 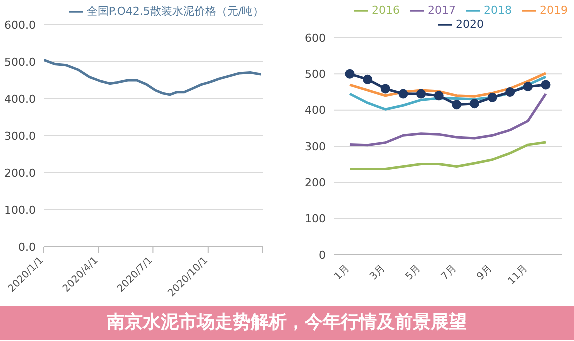 I want to click on x-tick-label: 5月, so click(x=414, y=273).